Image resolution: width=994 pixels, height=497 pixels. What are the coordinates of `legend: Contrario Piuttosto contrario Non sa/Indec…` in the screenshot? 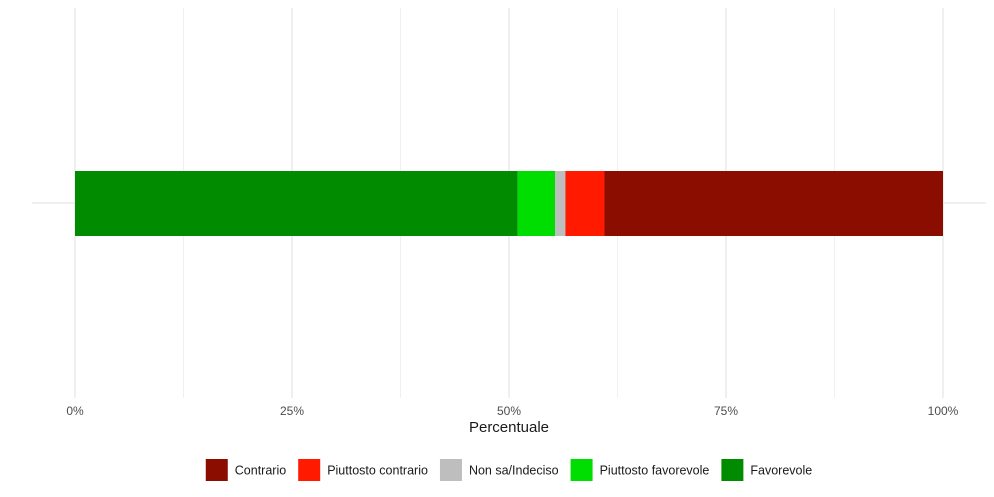 It's located at (508, 470).